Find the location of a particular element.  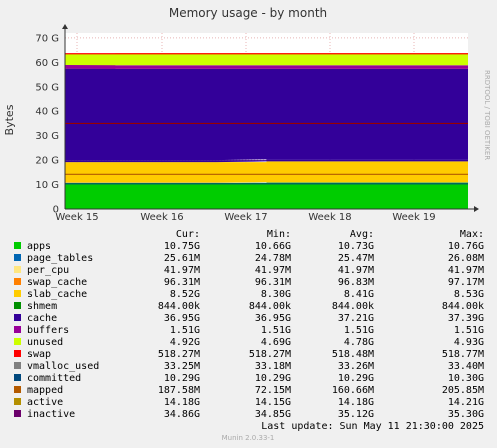

chart-title: Memory usage - by month is located at coordinates (248, 13).